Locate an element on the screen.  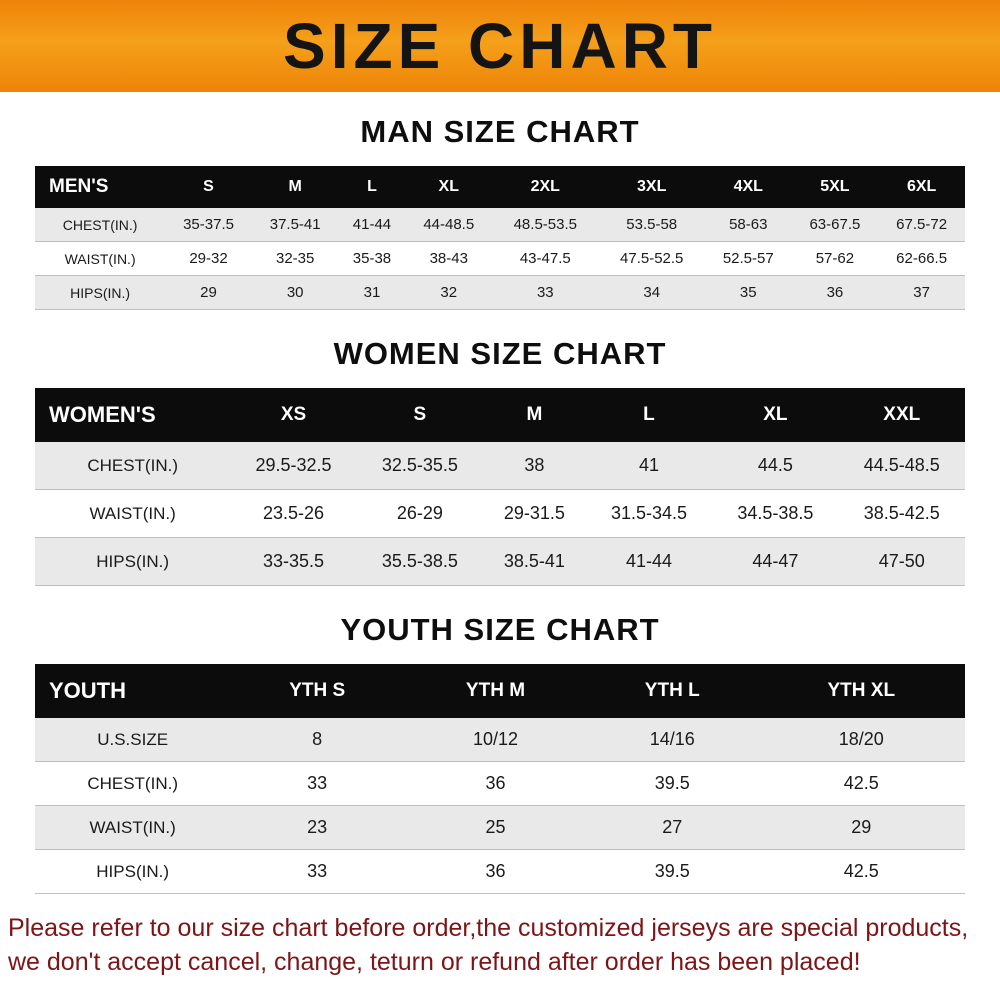
banner: SIZE CHART is located at coordinates (500, 46).